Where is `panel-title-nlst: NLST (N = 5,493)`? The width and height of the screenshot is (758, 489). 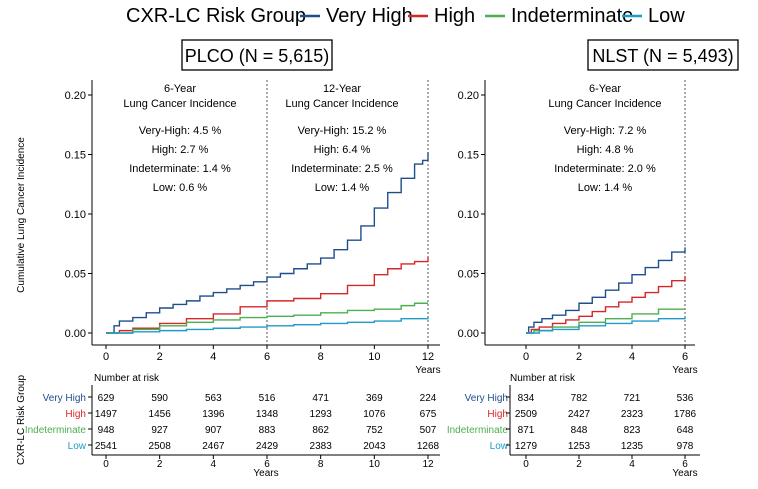 panel-title-nlst: NLST (N = 5,493) is located at coordinates (663, 55).